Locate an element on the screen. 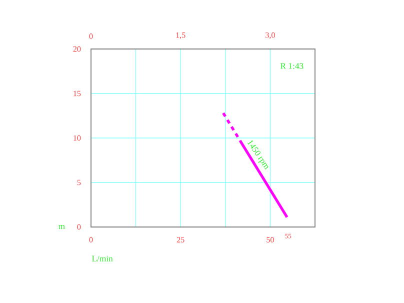 This screenshot has height=303, width=404. x2-tick-label: 0 is located at coordinates (91, 36).